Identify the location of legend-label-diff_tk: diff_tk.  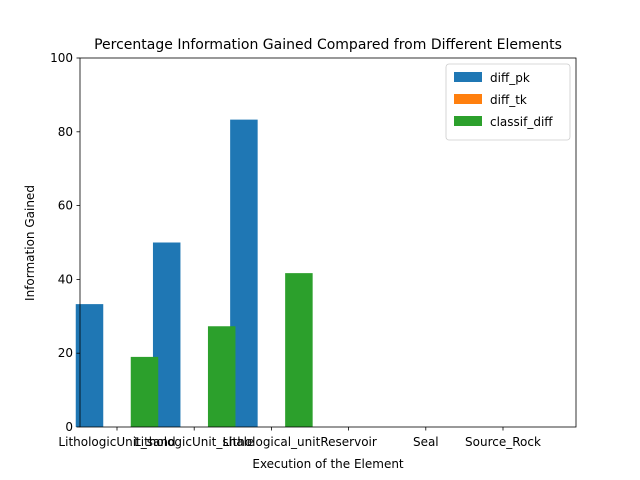
(508, 100).